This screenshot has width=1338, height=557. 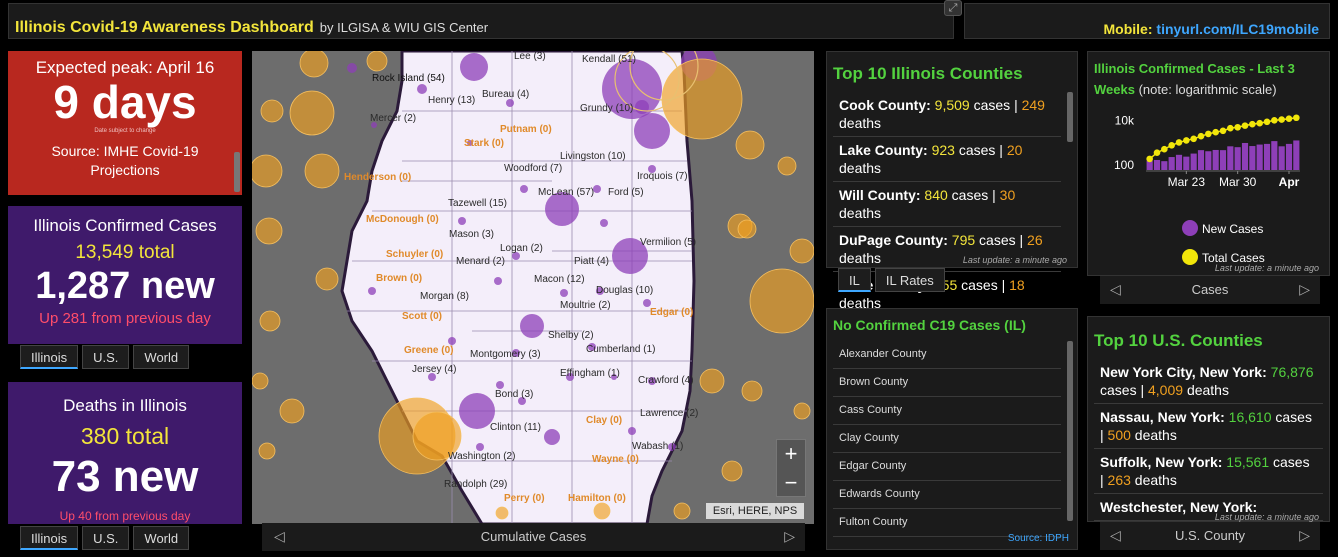 I want to click on peak-label: Expected peak: April 16, so click(x=125, y=67).